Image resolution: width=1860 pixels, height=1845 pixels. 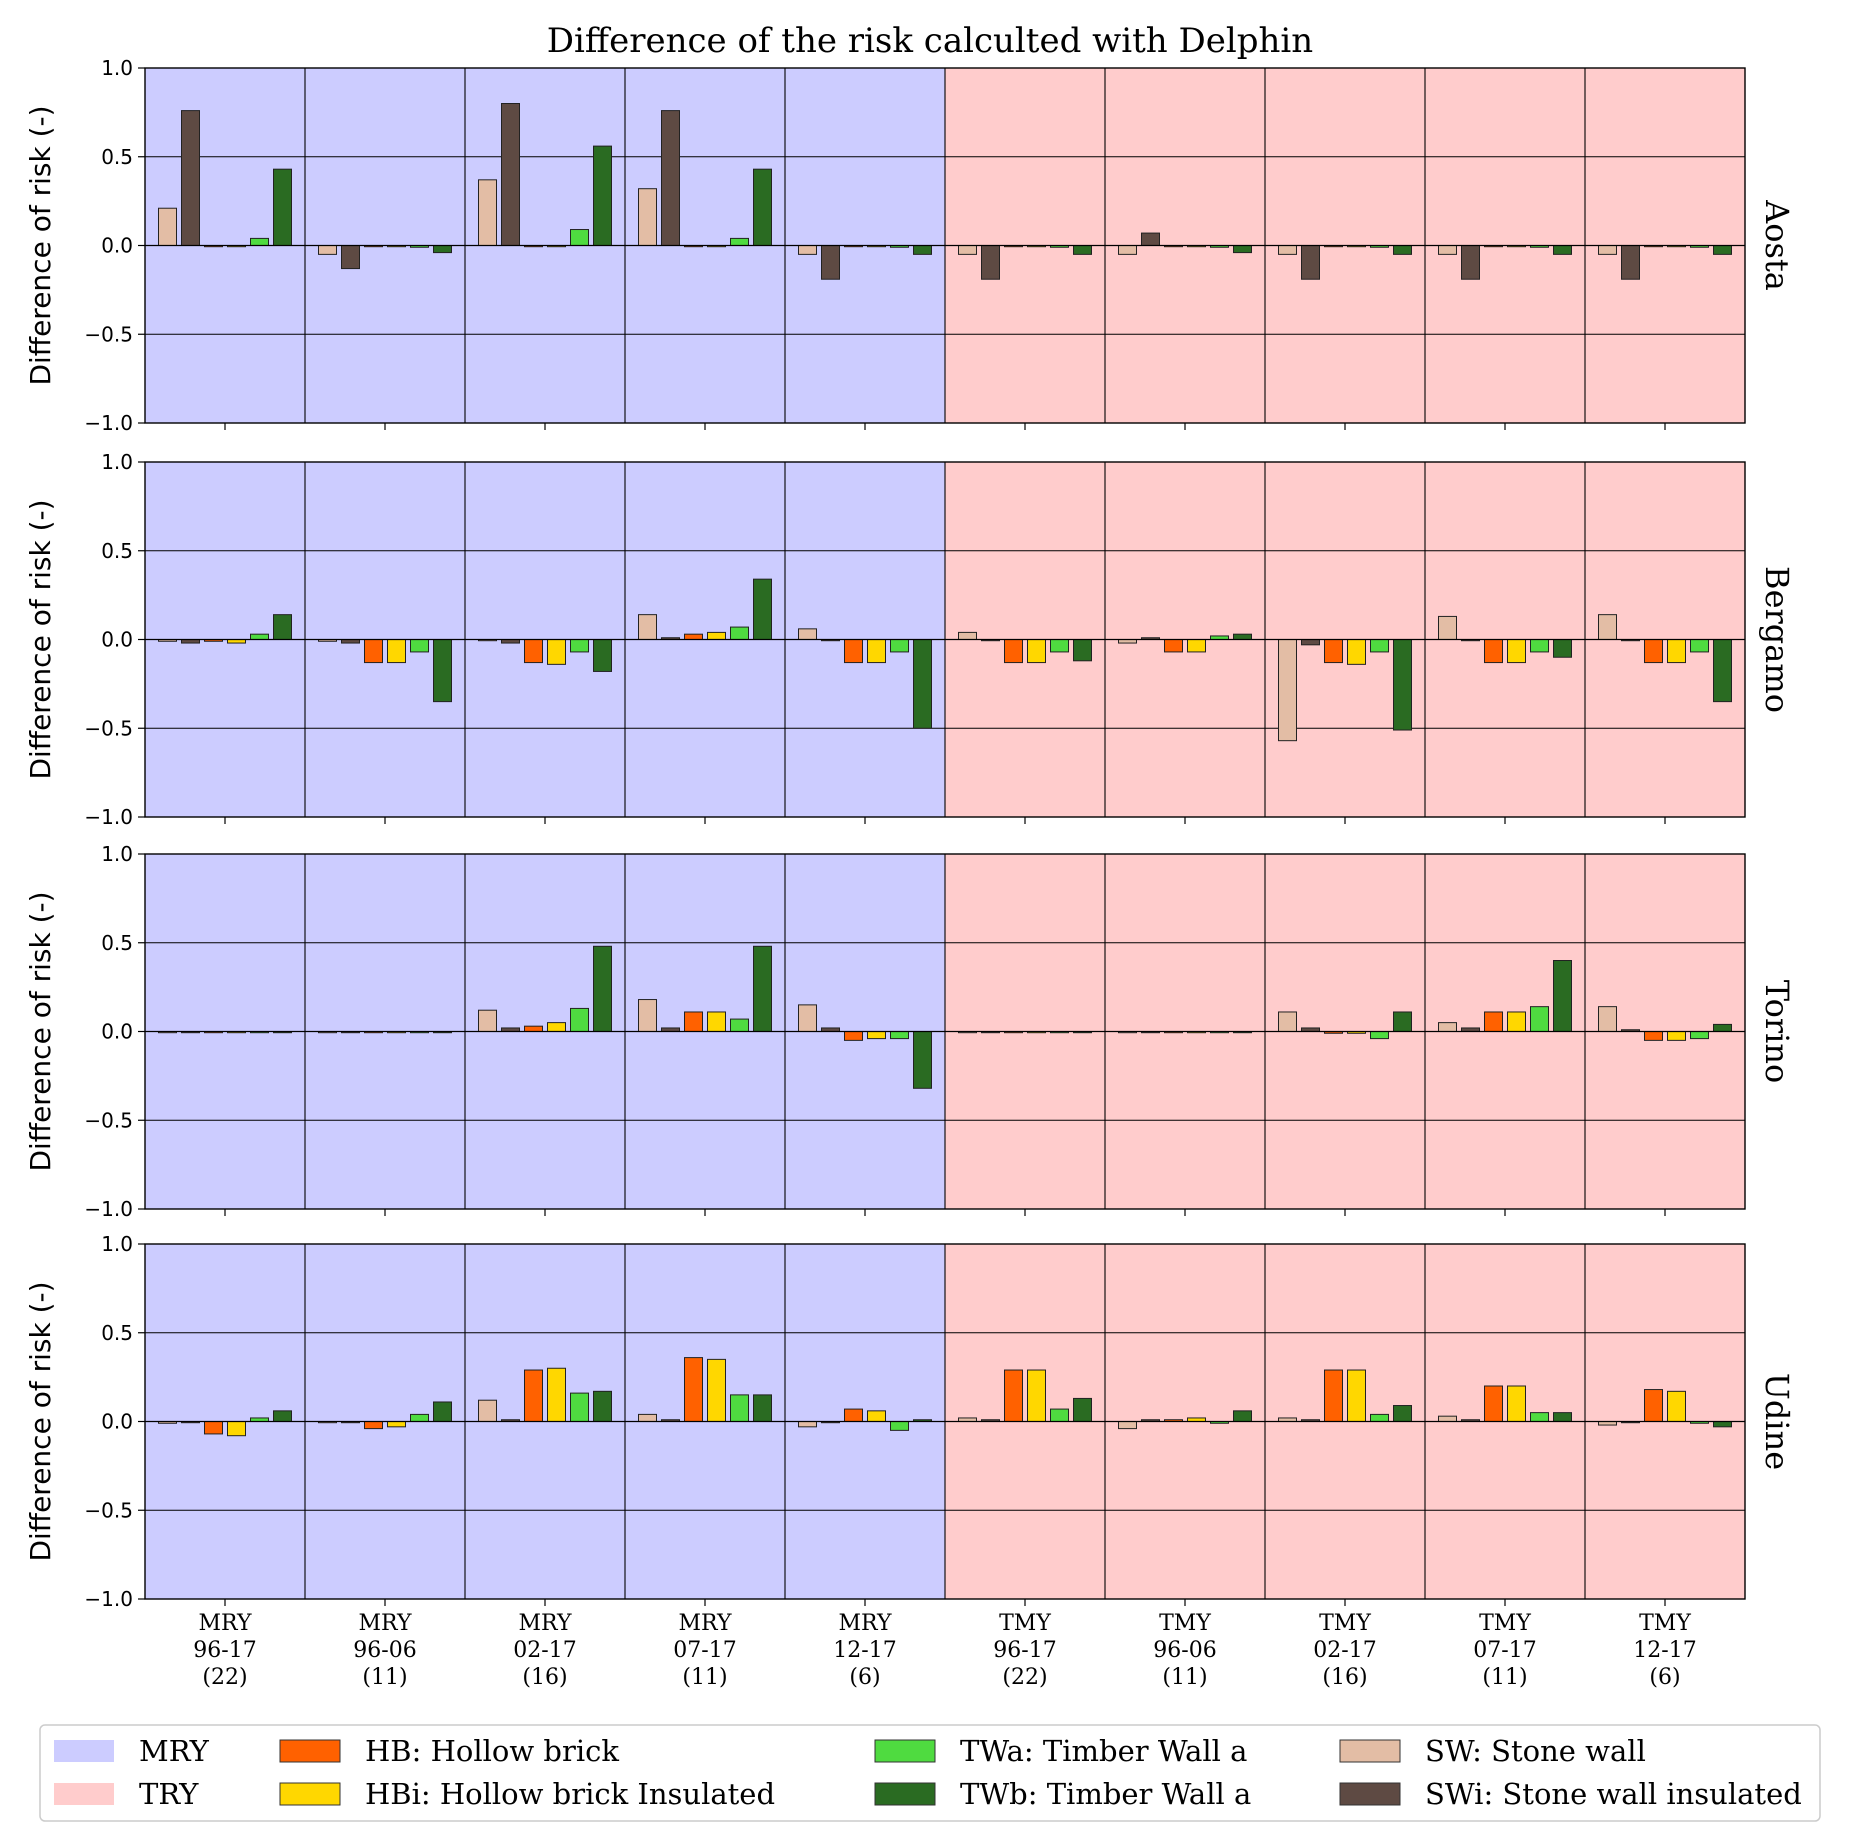 What do you see at coordinates (310, 1751) in the screenshot?
I see `legend-swatch` at bounding box center [310, 1751].